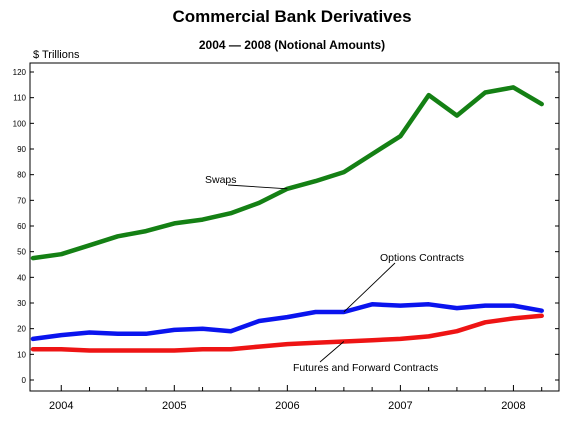  Describe the element at coordinates (287, 322) in the screenshot. I see `series-line-options-contracts` at that location.